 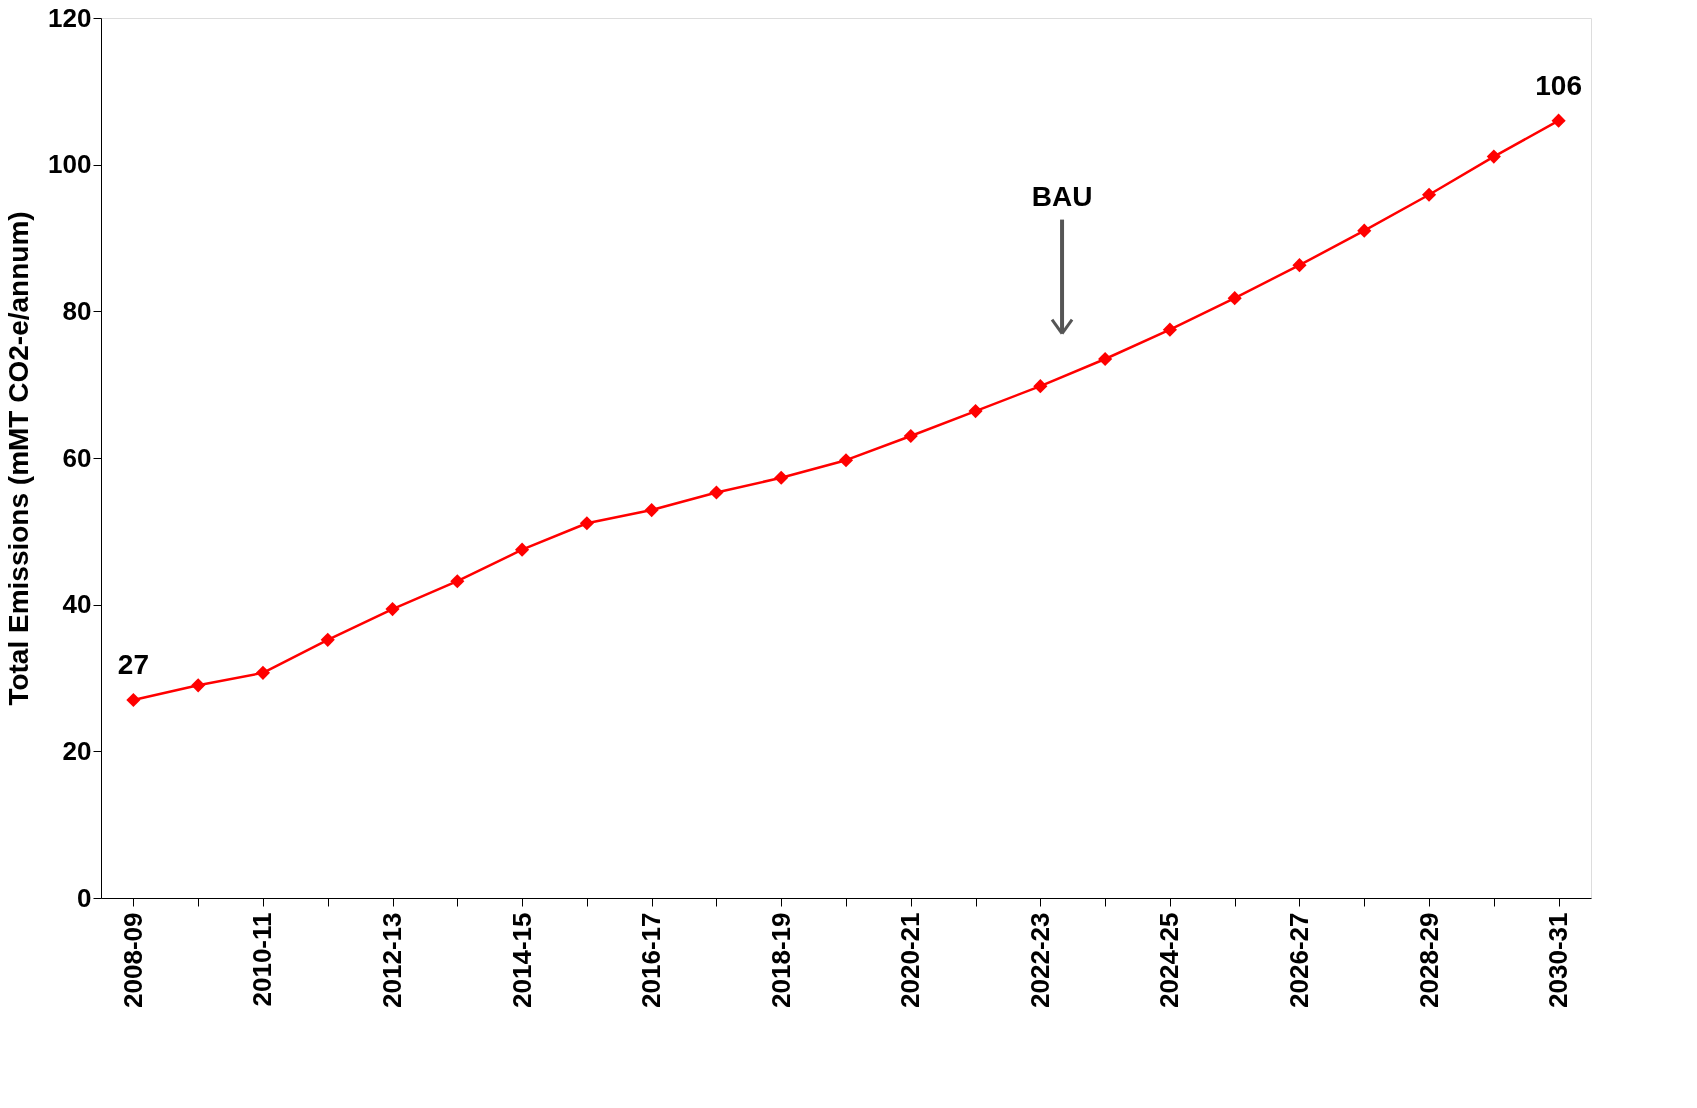 I want to click on x-tick-label: 2020-21, so click(x=910, y=960).